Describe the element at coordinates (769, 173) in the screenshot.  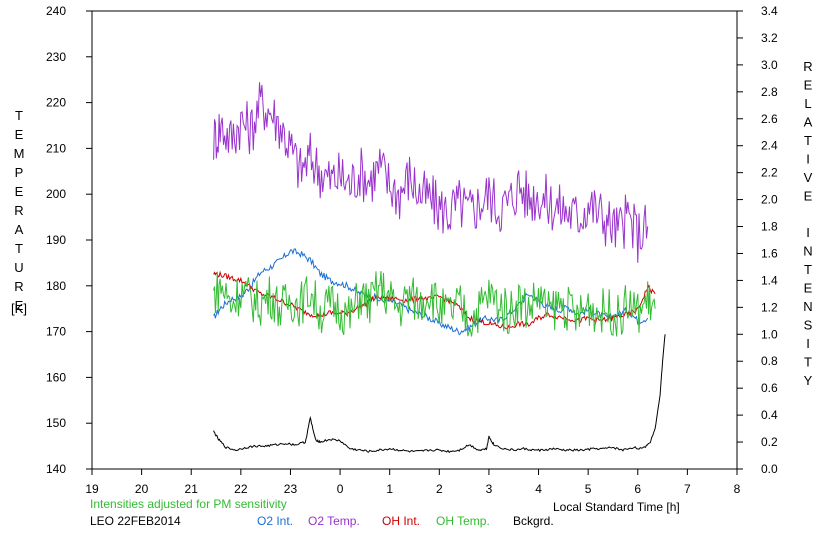
I see `y-right-tick-label: 2.2` at that location.